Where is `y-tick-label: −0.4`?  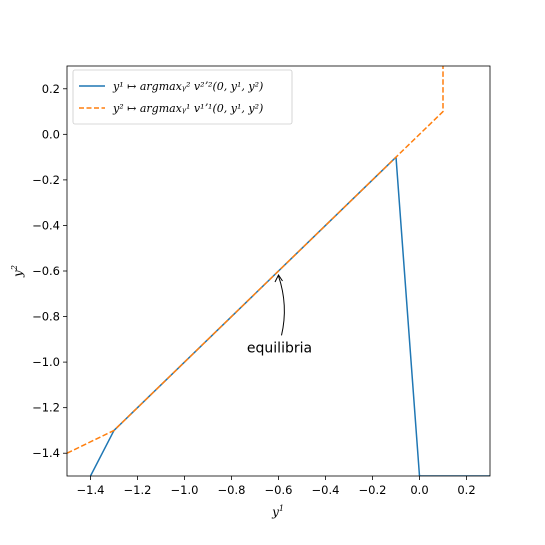
y-tick-label: −0.4 is located at coordinates (46, 225).